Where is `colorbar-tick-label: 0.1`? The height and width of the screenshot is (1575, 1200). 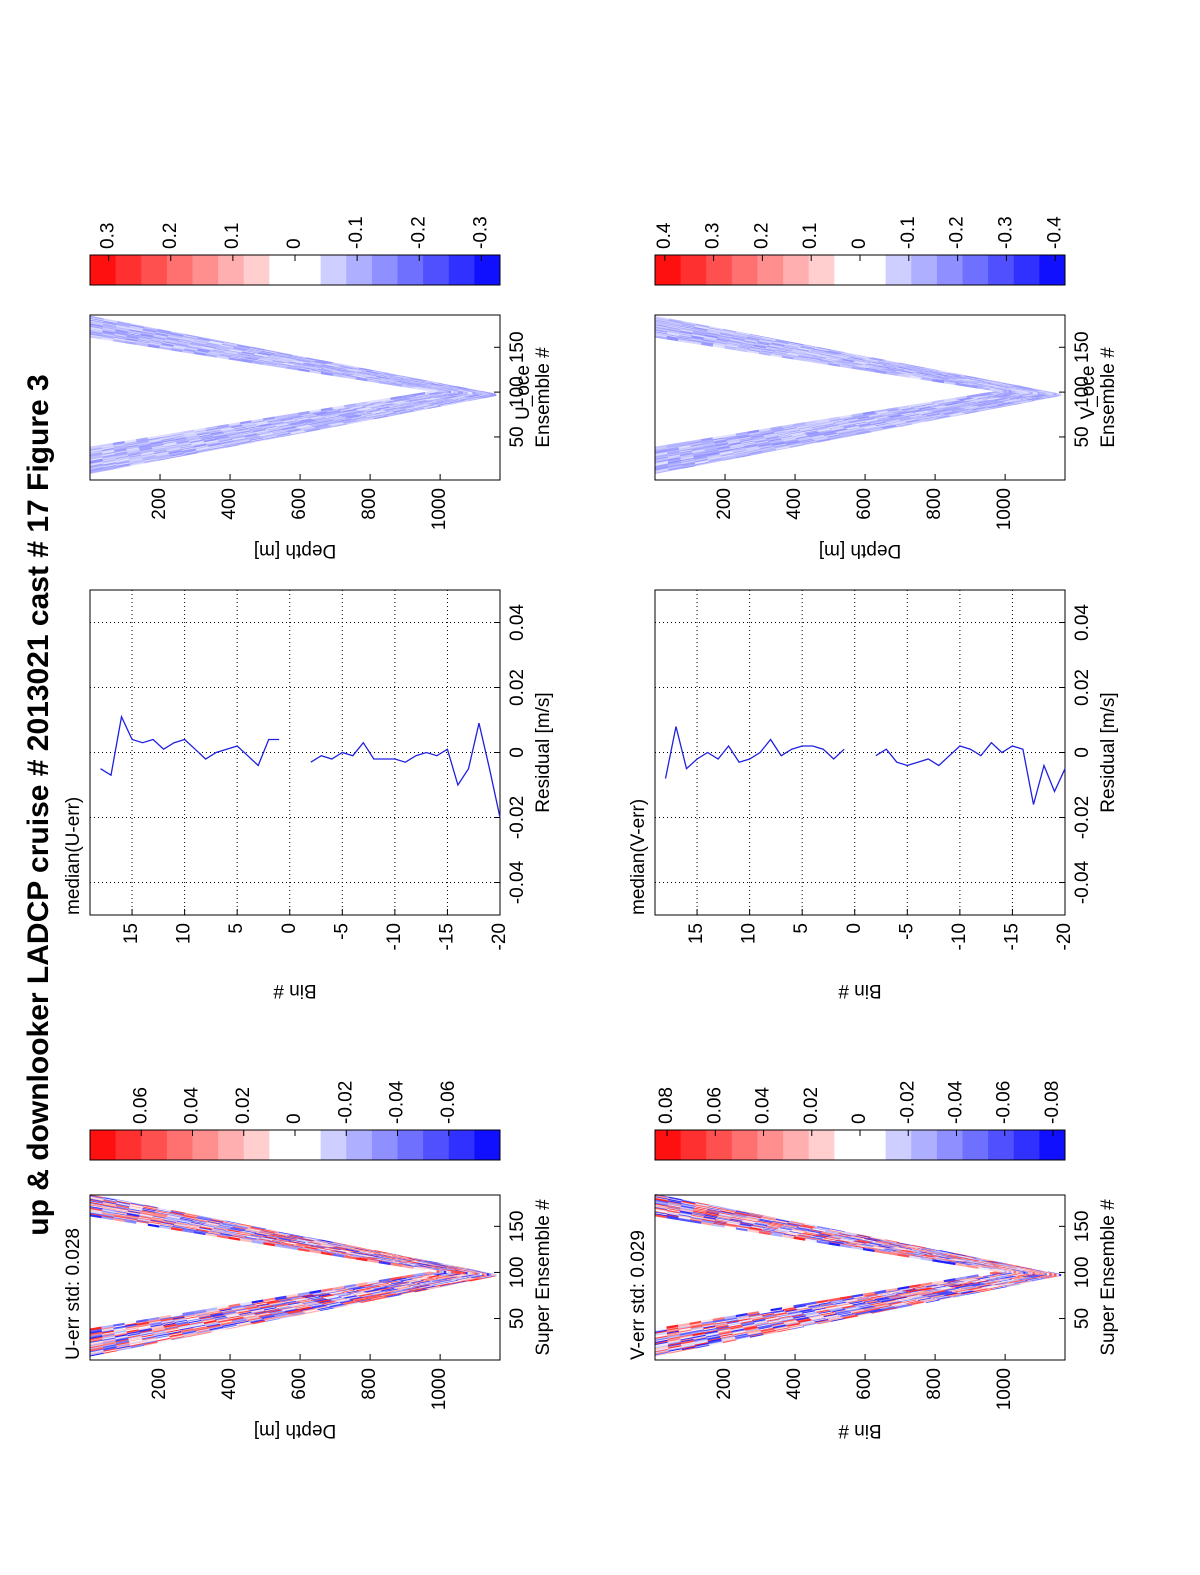 colorbar-tick-label: 0.1 is located at coordinates (232, 236).